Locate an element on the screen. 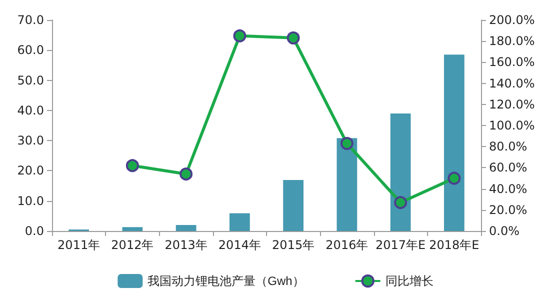  x-tick-label: 2011年 is located at coordinates (79, 245).